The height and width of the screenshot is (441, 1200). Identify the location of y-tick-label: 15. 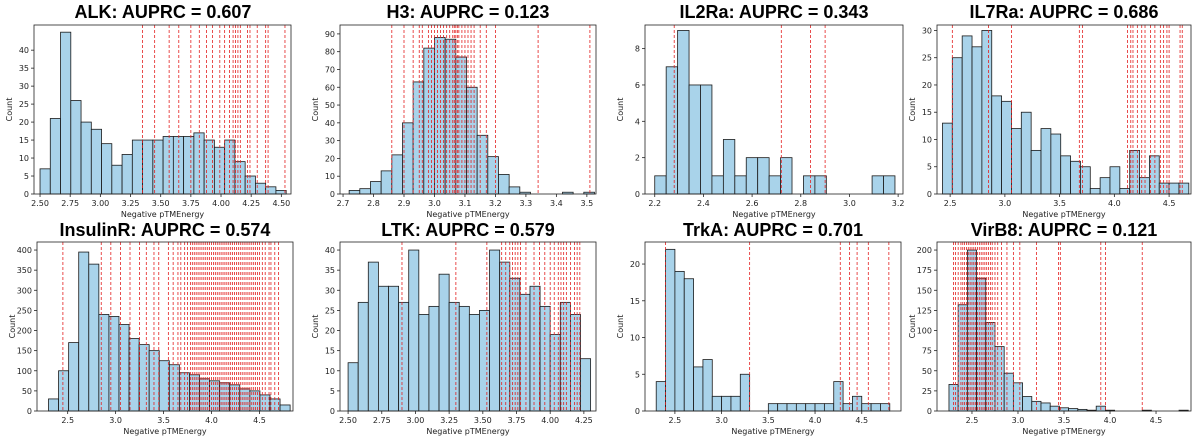
(24, 140).